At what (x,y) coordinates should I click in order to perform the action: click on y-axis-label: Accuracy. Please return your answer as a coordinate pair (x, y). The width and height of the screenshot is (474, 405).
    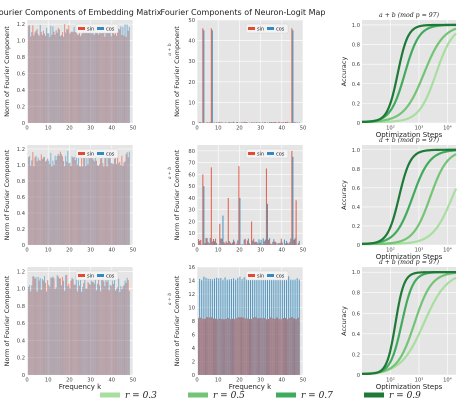
    Looking at the image, I should click on (344, 195).